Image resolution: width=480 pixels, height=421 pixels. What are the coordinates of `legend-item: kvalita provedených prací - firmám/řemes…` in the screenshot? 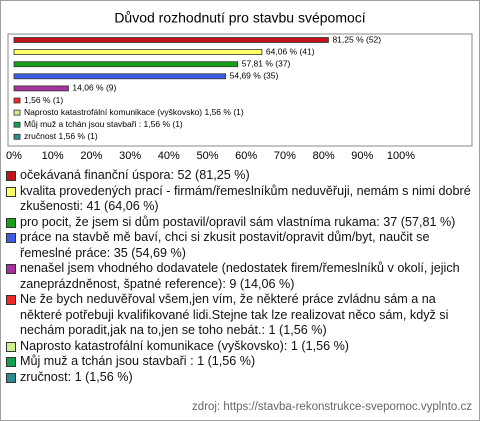 It's located at (239, 199).